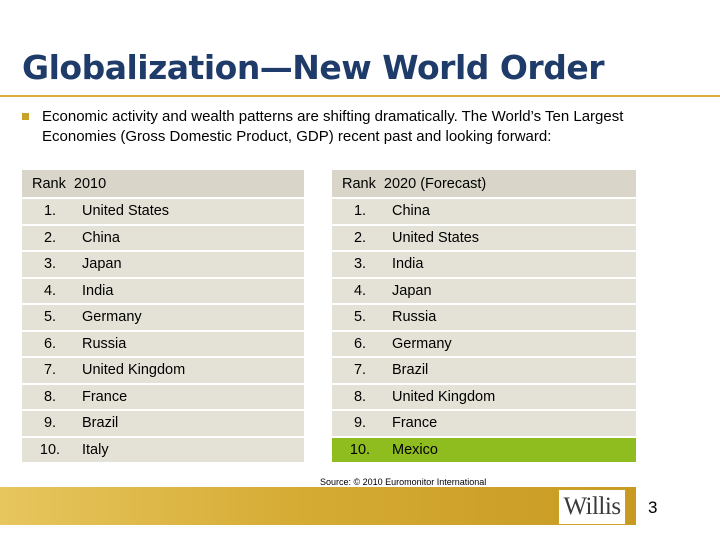  I want to click on rank-2010-cell: 7., so click(50, 370).